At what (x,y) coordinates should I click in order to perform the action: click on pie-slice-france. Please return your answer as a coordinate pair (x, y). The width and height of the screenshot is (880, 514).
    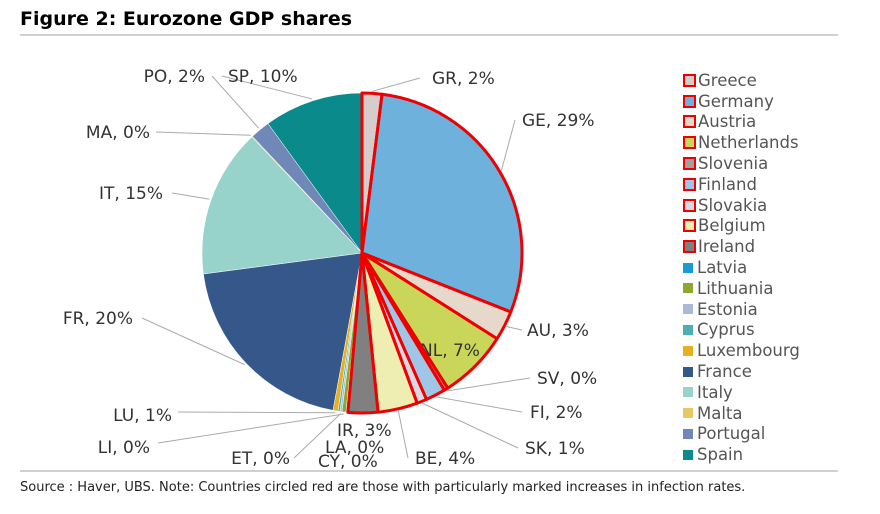
    Looking at the image, I should click on (283, 331).